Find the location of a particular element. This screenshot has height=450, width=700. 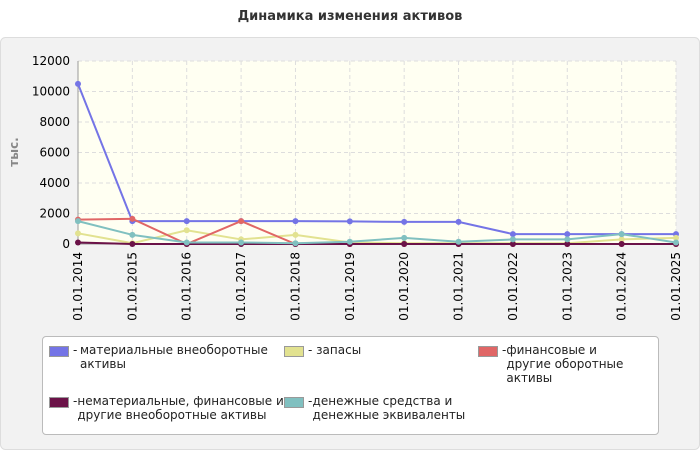

legend-label: запасы is located at coordinates (339, 350).